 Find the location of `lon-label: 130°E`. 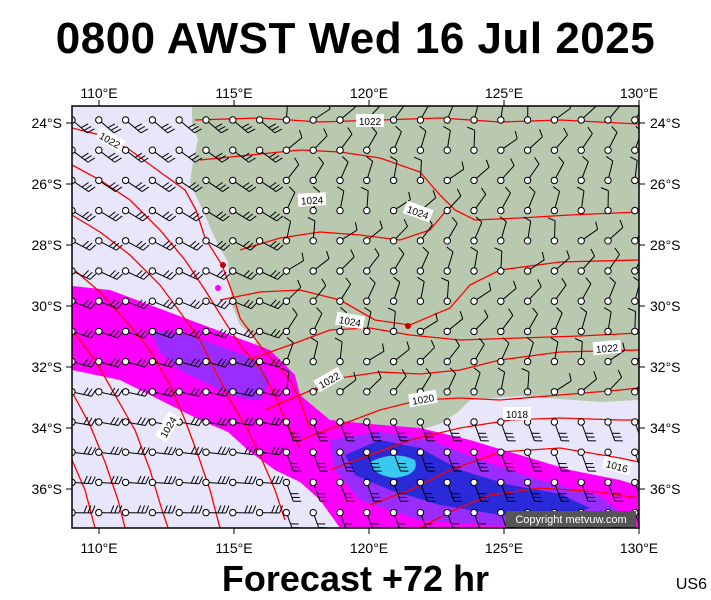

lon-label: 130°E is located at coordinates (639, 548).